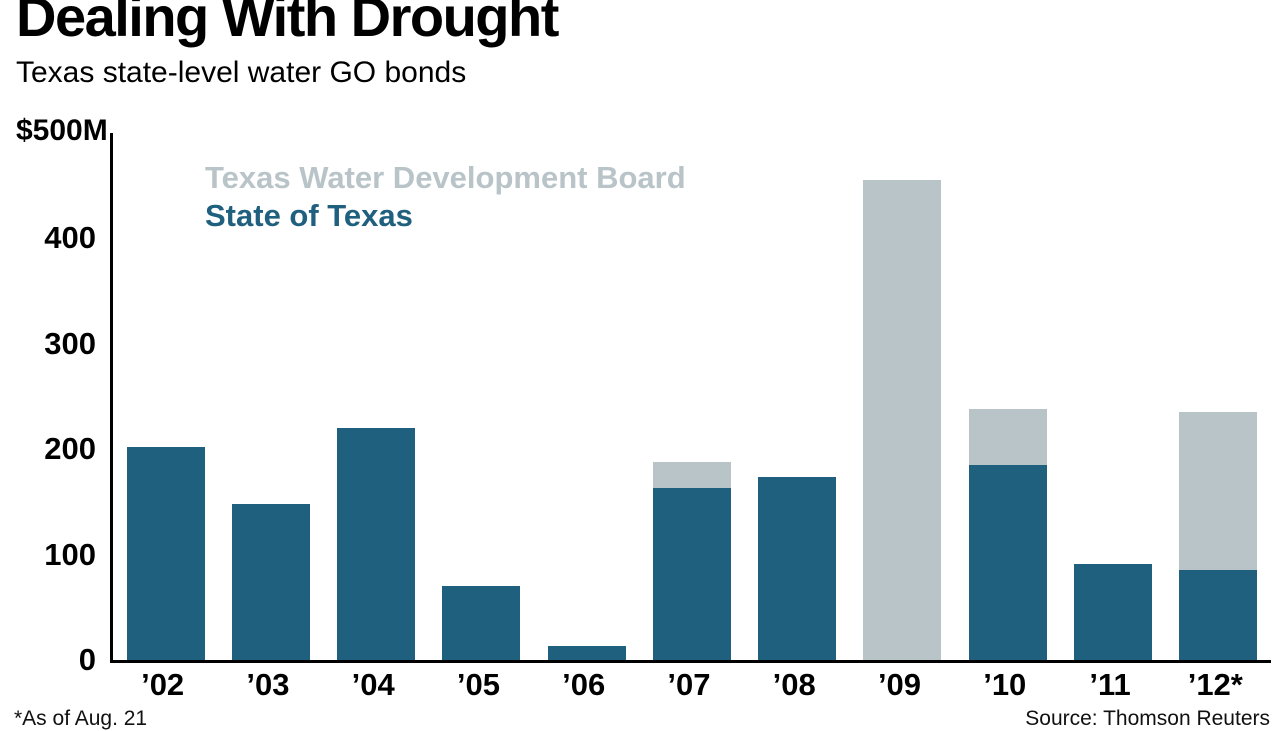  What do you see at coordinates (48, 405) in the screenshot?
I see `y-axis: 400 300 200 100 0` at bounding box center [48, 405].